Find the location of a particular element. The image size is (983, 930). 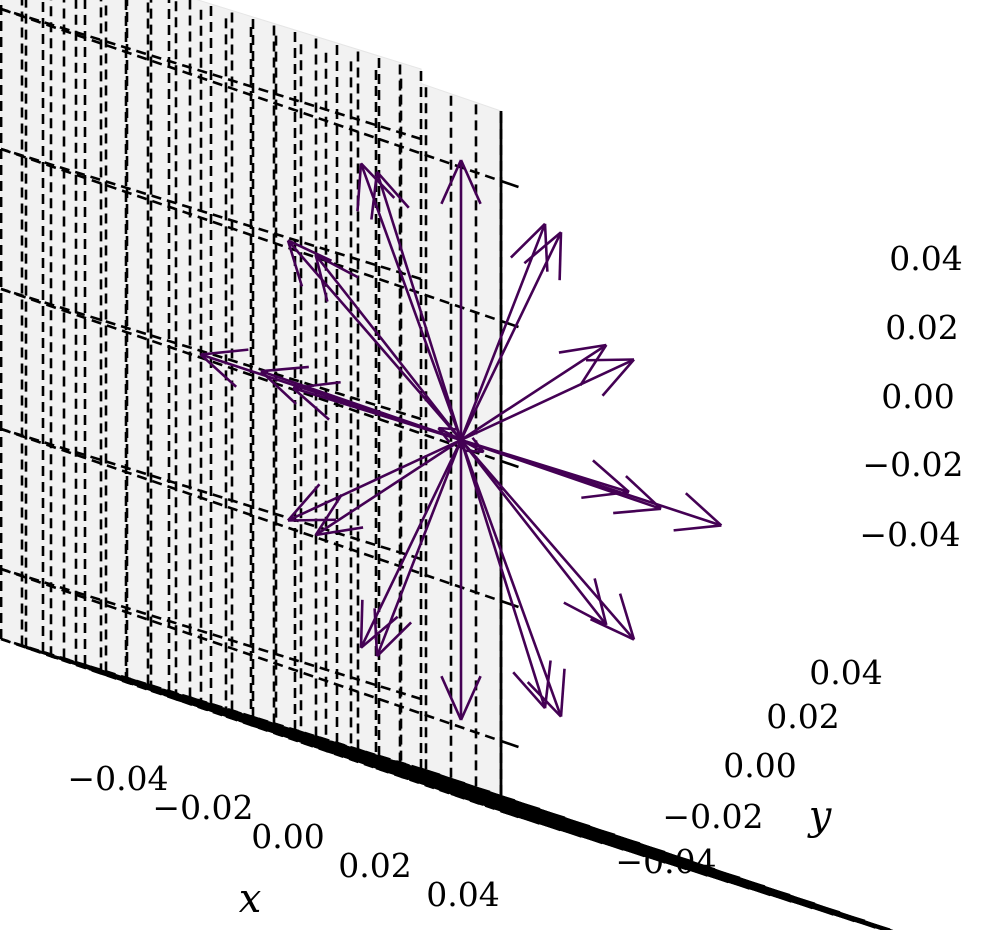

z-tick-label: −0.02 is located at coordinates (912, 464).